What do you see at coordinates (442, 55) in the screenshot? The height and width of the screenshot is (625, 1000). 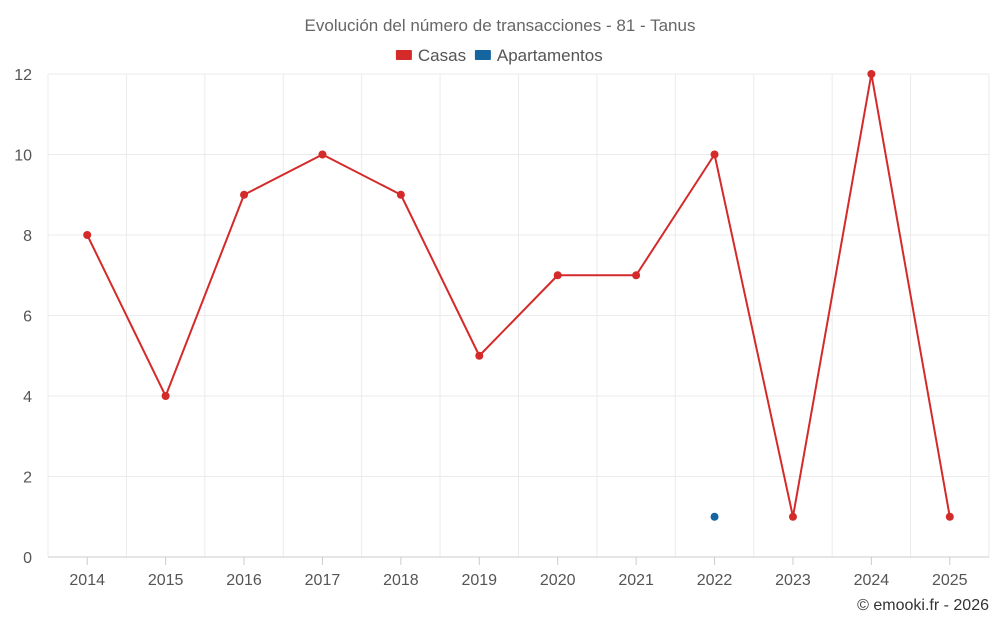 I see `legend-label: Casas` at bounding box center [442, 55].